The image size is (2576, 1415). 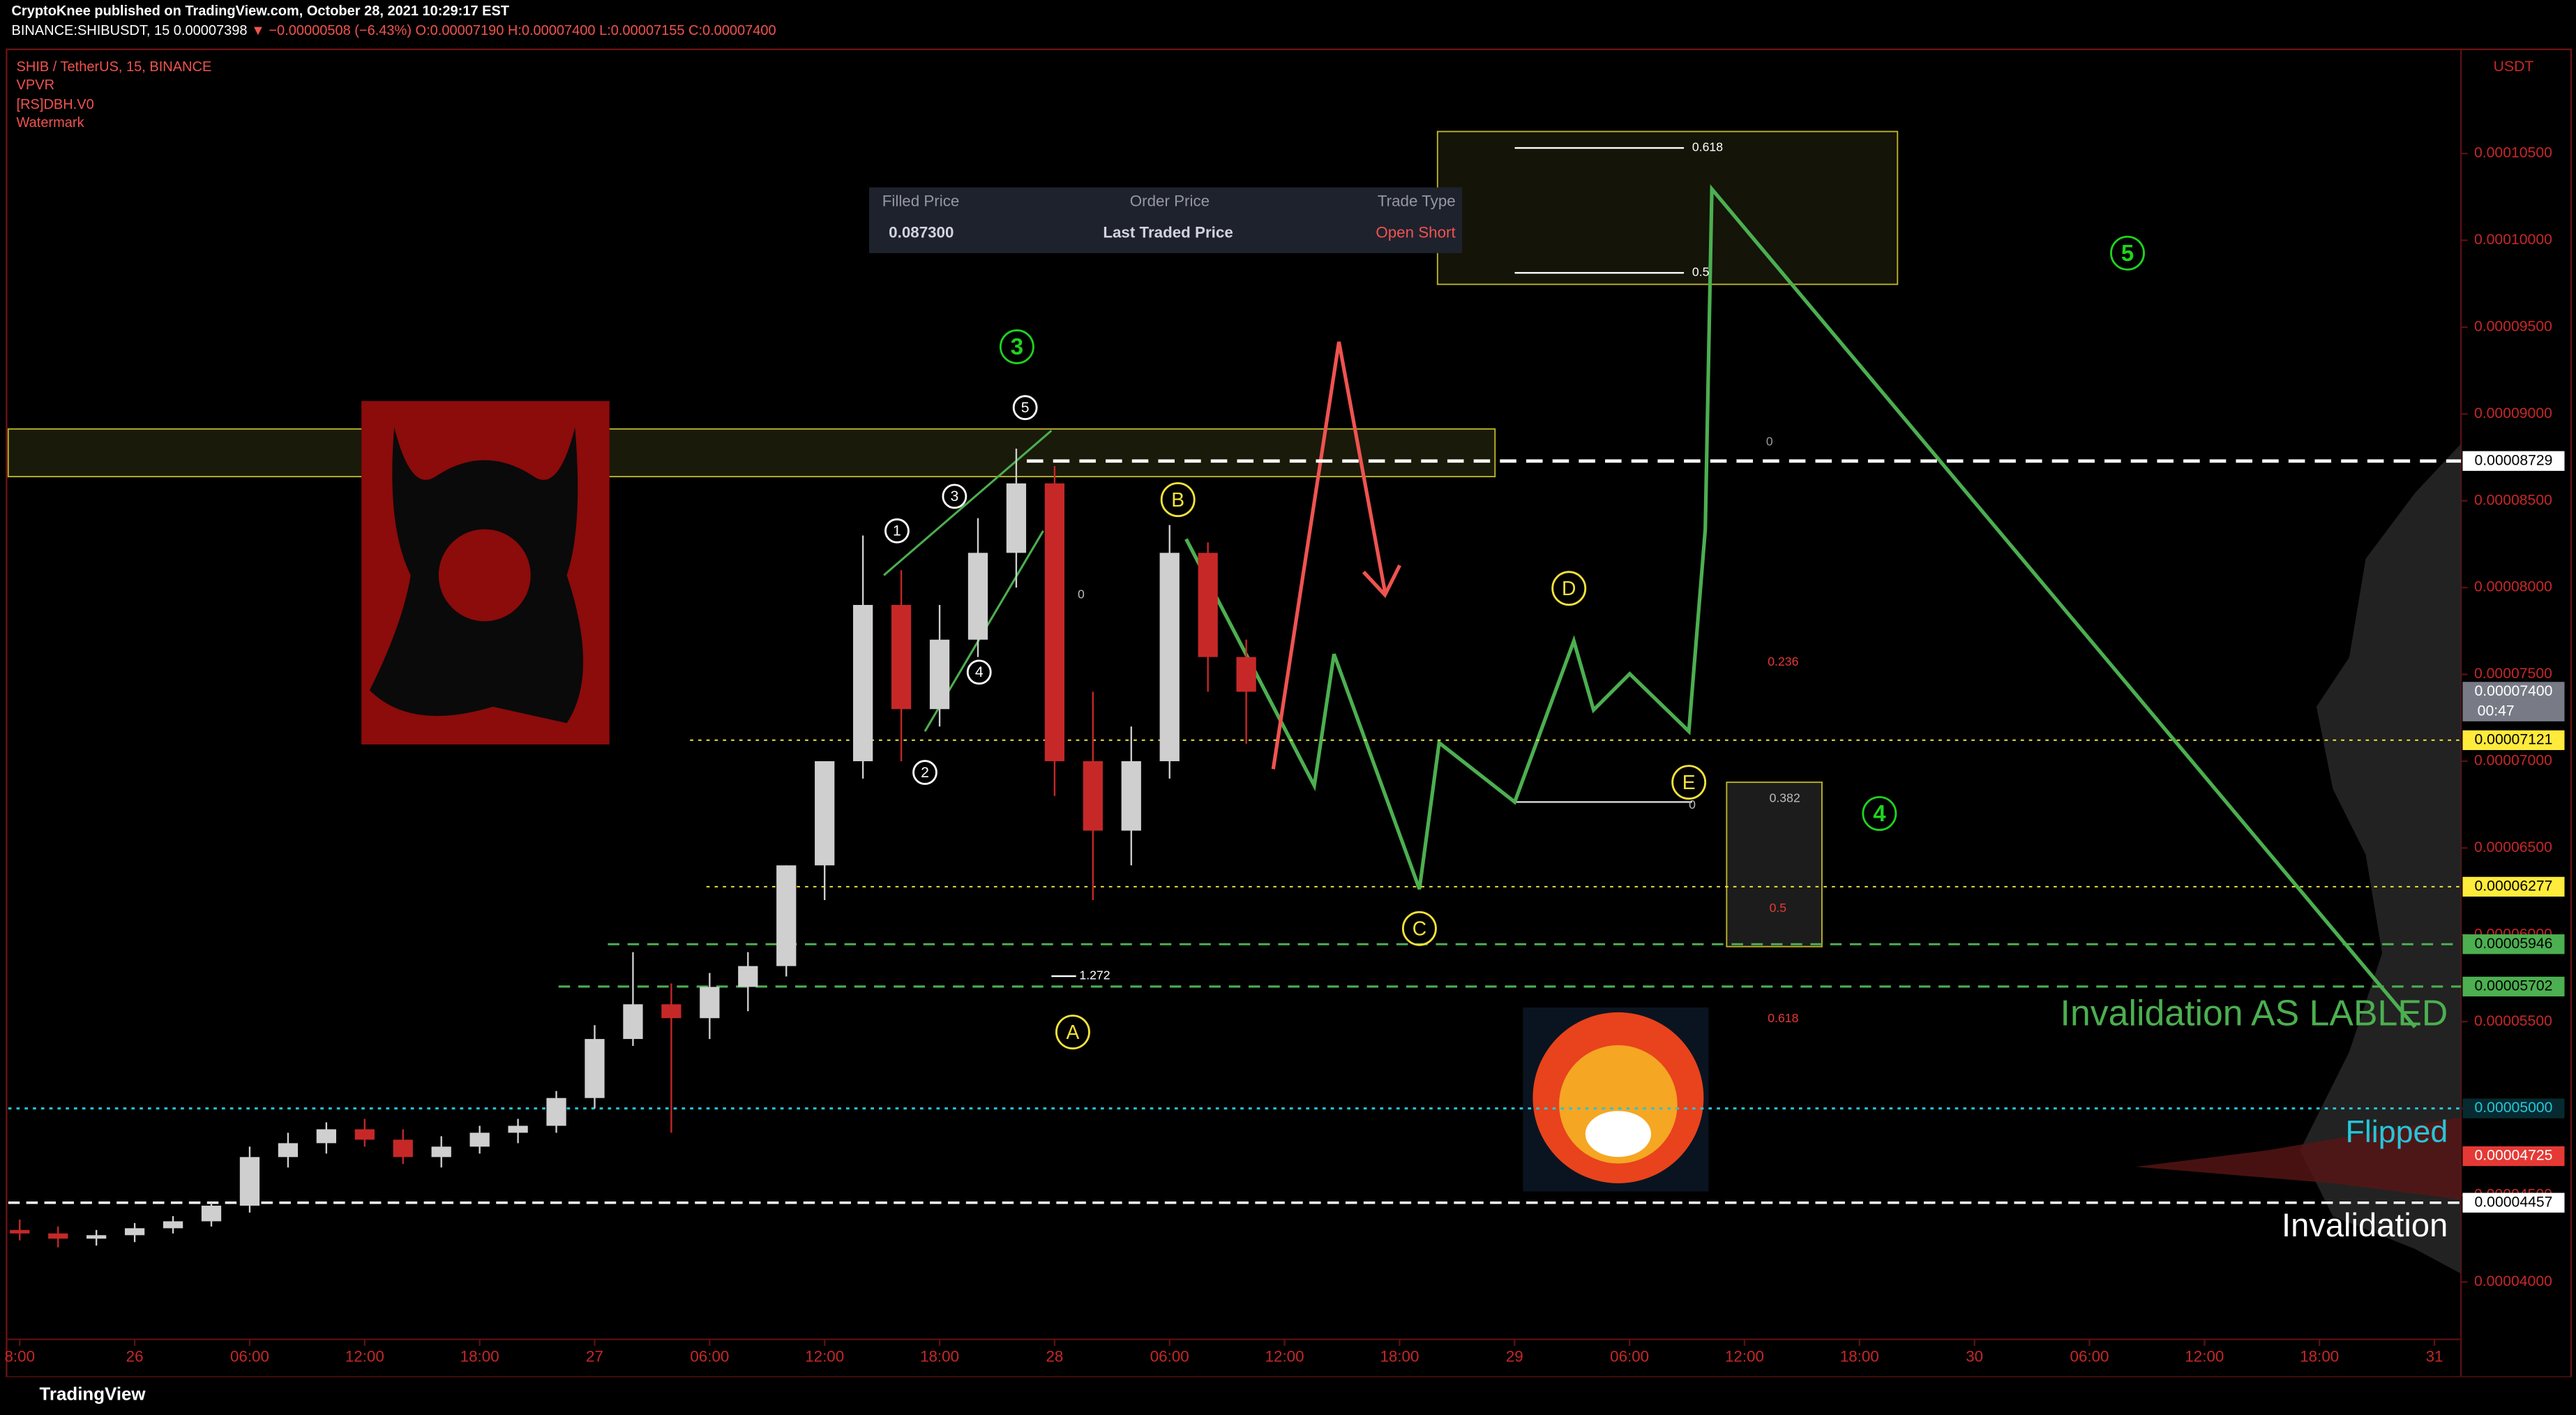 I want to click on red-arrowhead, so click(x=1381, y=581).